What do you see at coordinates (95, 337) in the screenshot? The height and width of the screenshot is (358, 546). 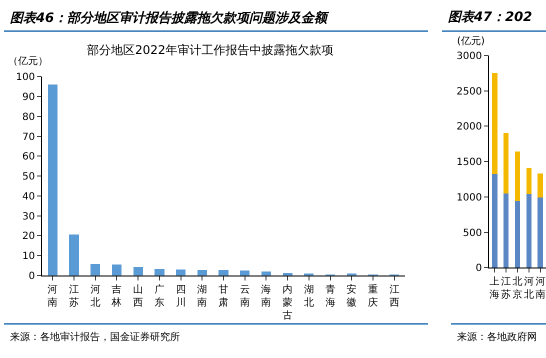 I see `source-note: 来源：各地审计报告，国金证券研究所` at bounding box center [95, 337].